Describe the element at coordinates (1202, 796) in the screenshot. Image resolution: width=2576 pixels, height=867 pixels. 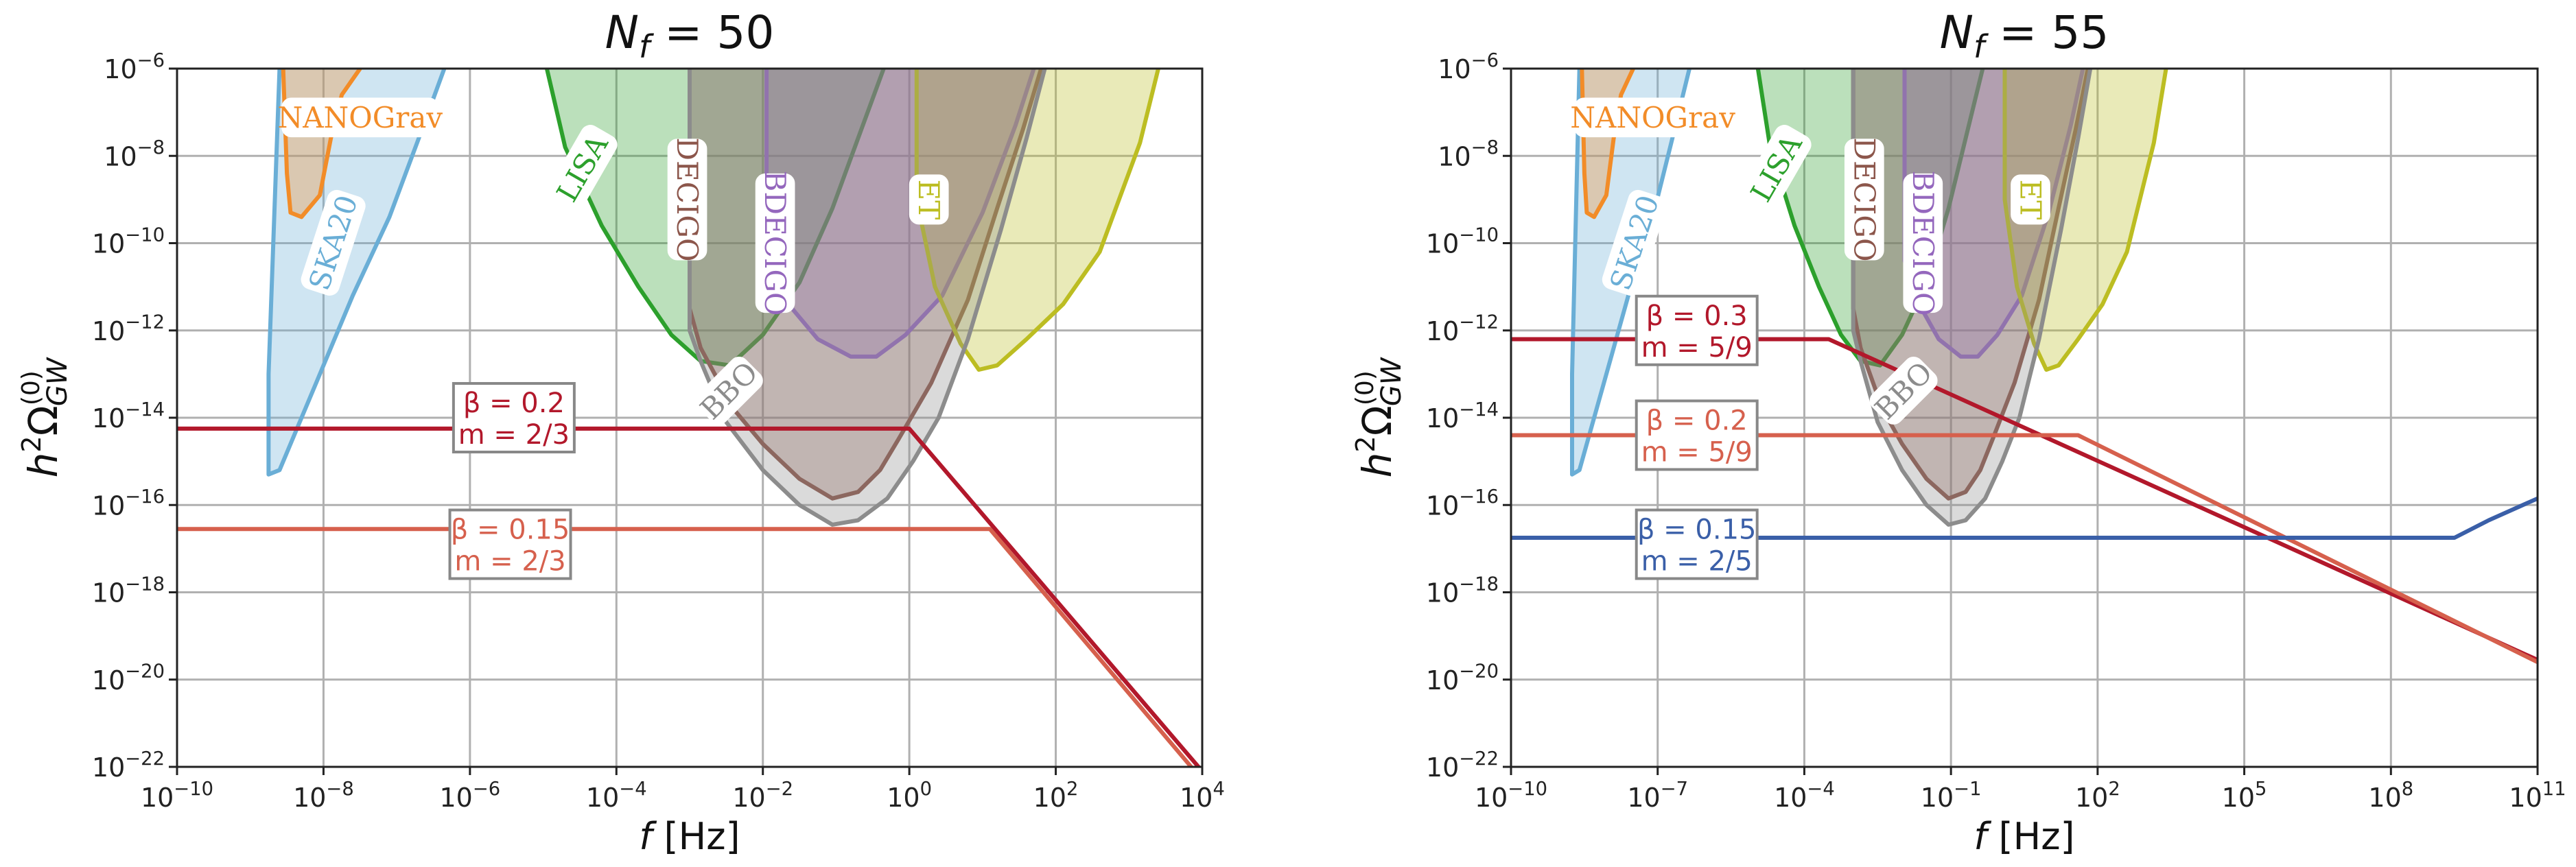
I see `x-tick-label: 10⁴` at that location.